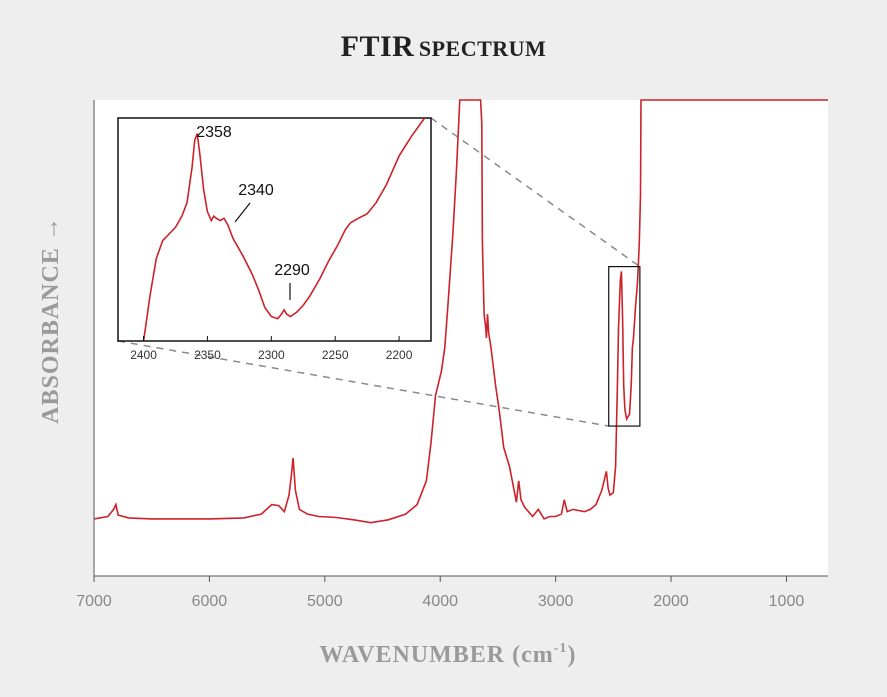 The image size is (887, 697). I want to click on connector-lower, so click(363, 383).